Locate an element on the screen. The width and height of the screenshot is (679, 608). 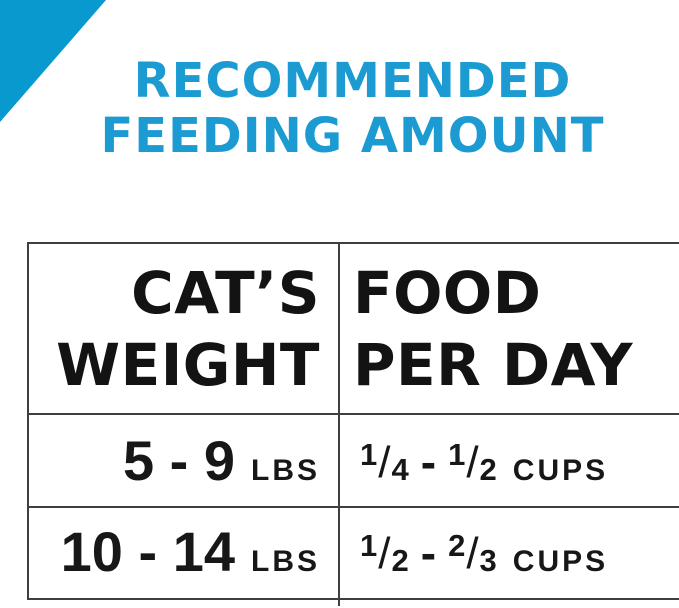
weight-cell-row2: 10 - 14 LBS is located at coordinates (184, 557).